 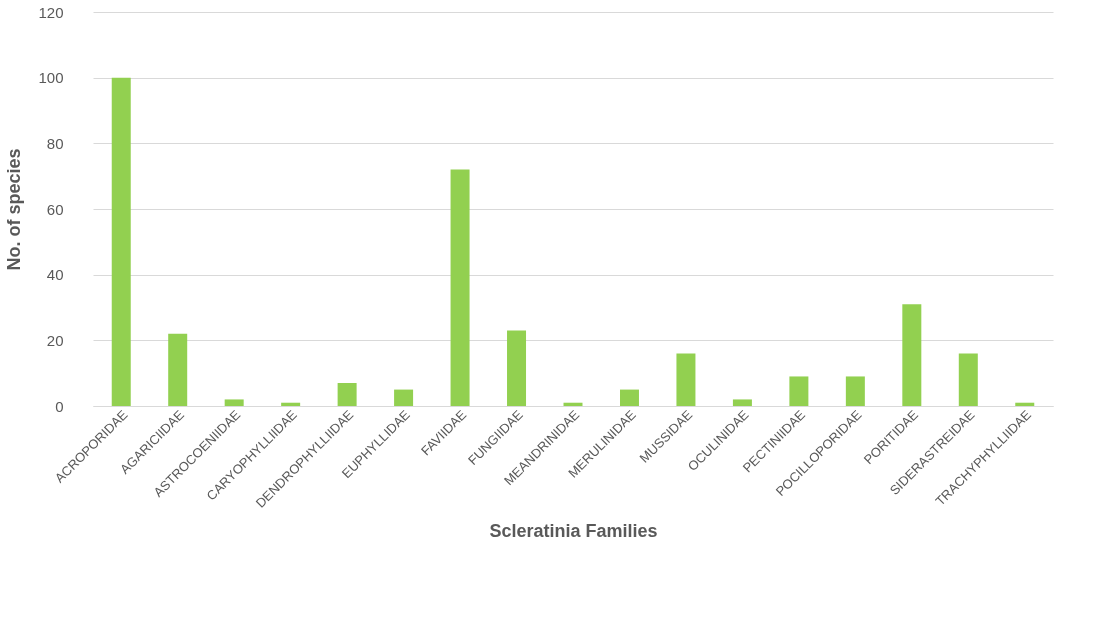 I want to click on y-axis-title: No. of species, so click(x=14, y=209).